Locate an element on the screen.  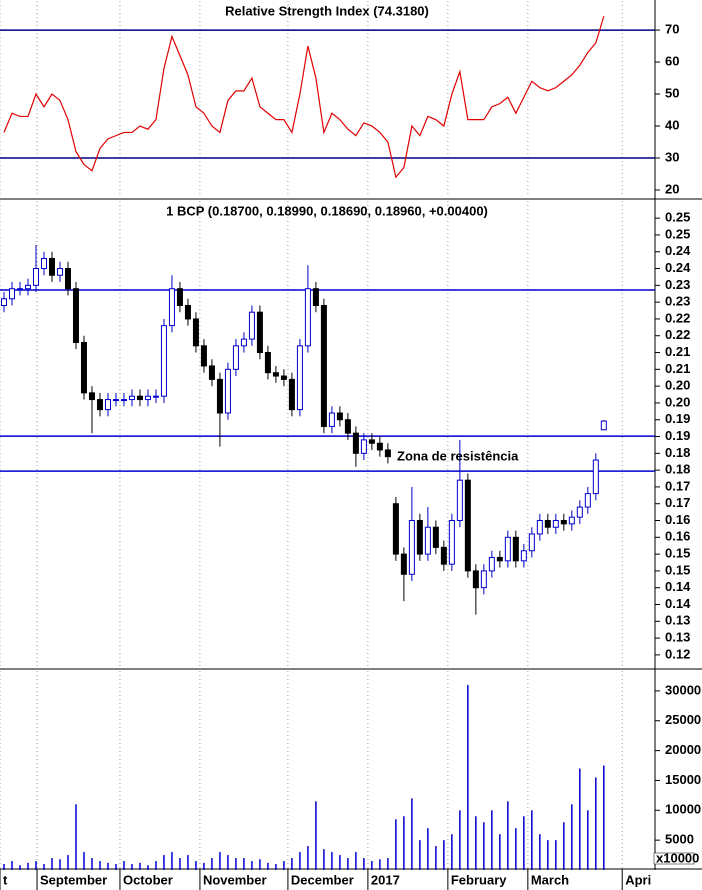
y-tick-label: 20000 is located at coordinates (683, 749).